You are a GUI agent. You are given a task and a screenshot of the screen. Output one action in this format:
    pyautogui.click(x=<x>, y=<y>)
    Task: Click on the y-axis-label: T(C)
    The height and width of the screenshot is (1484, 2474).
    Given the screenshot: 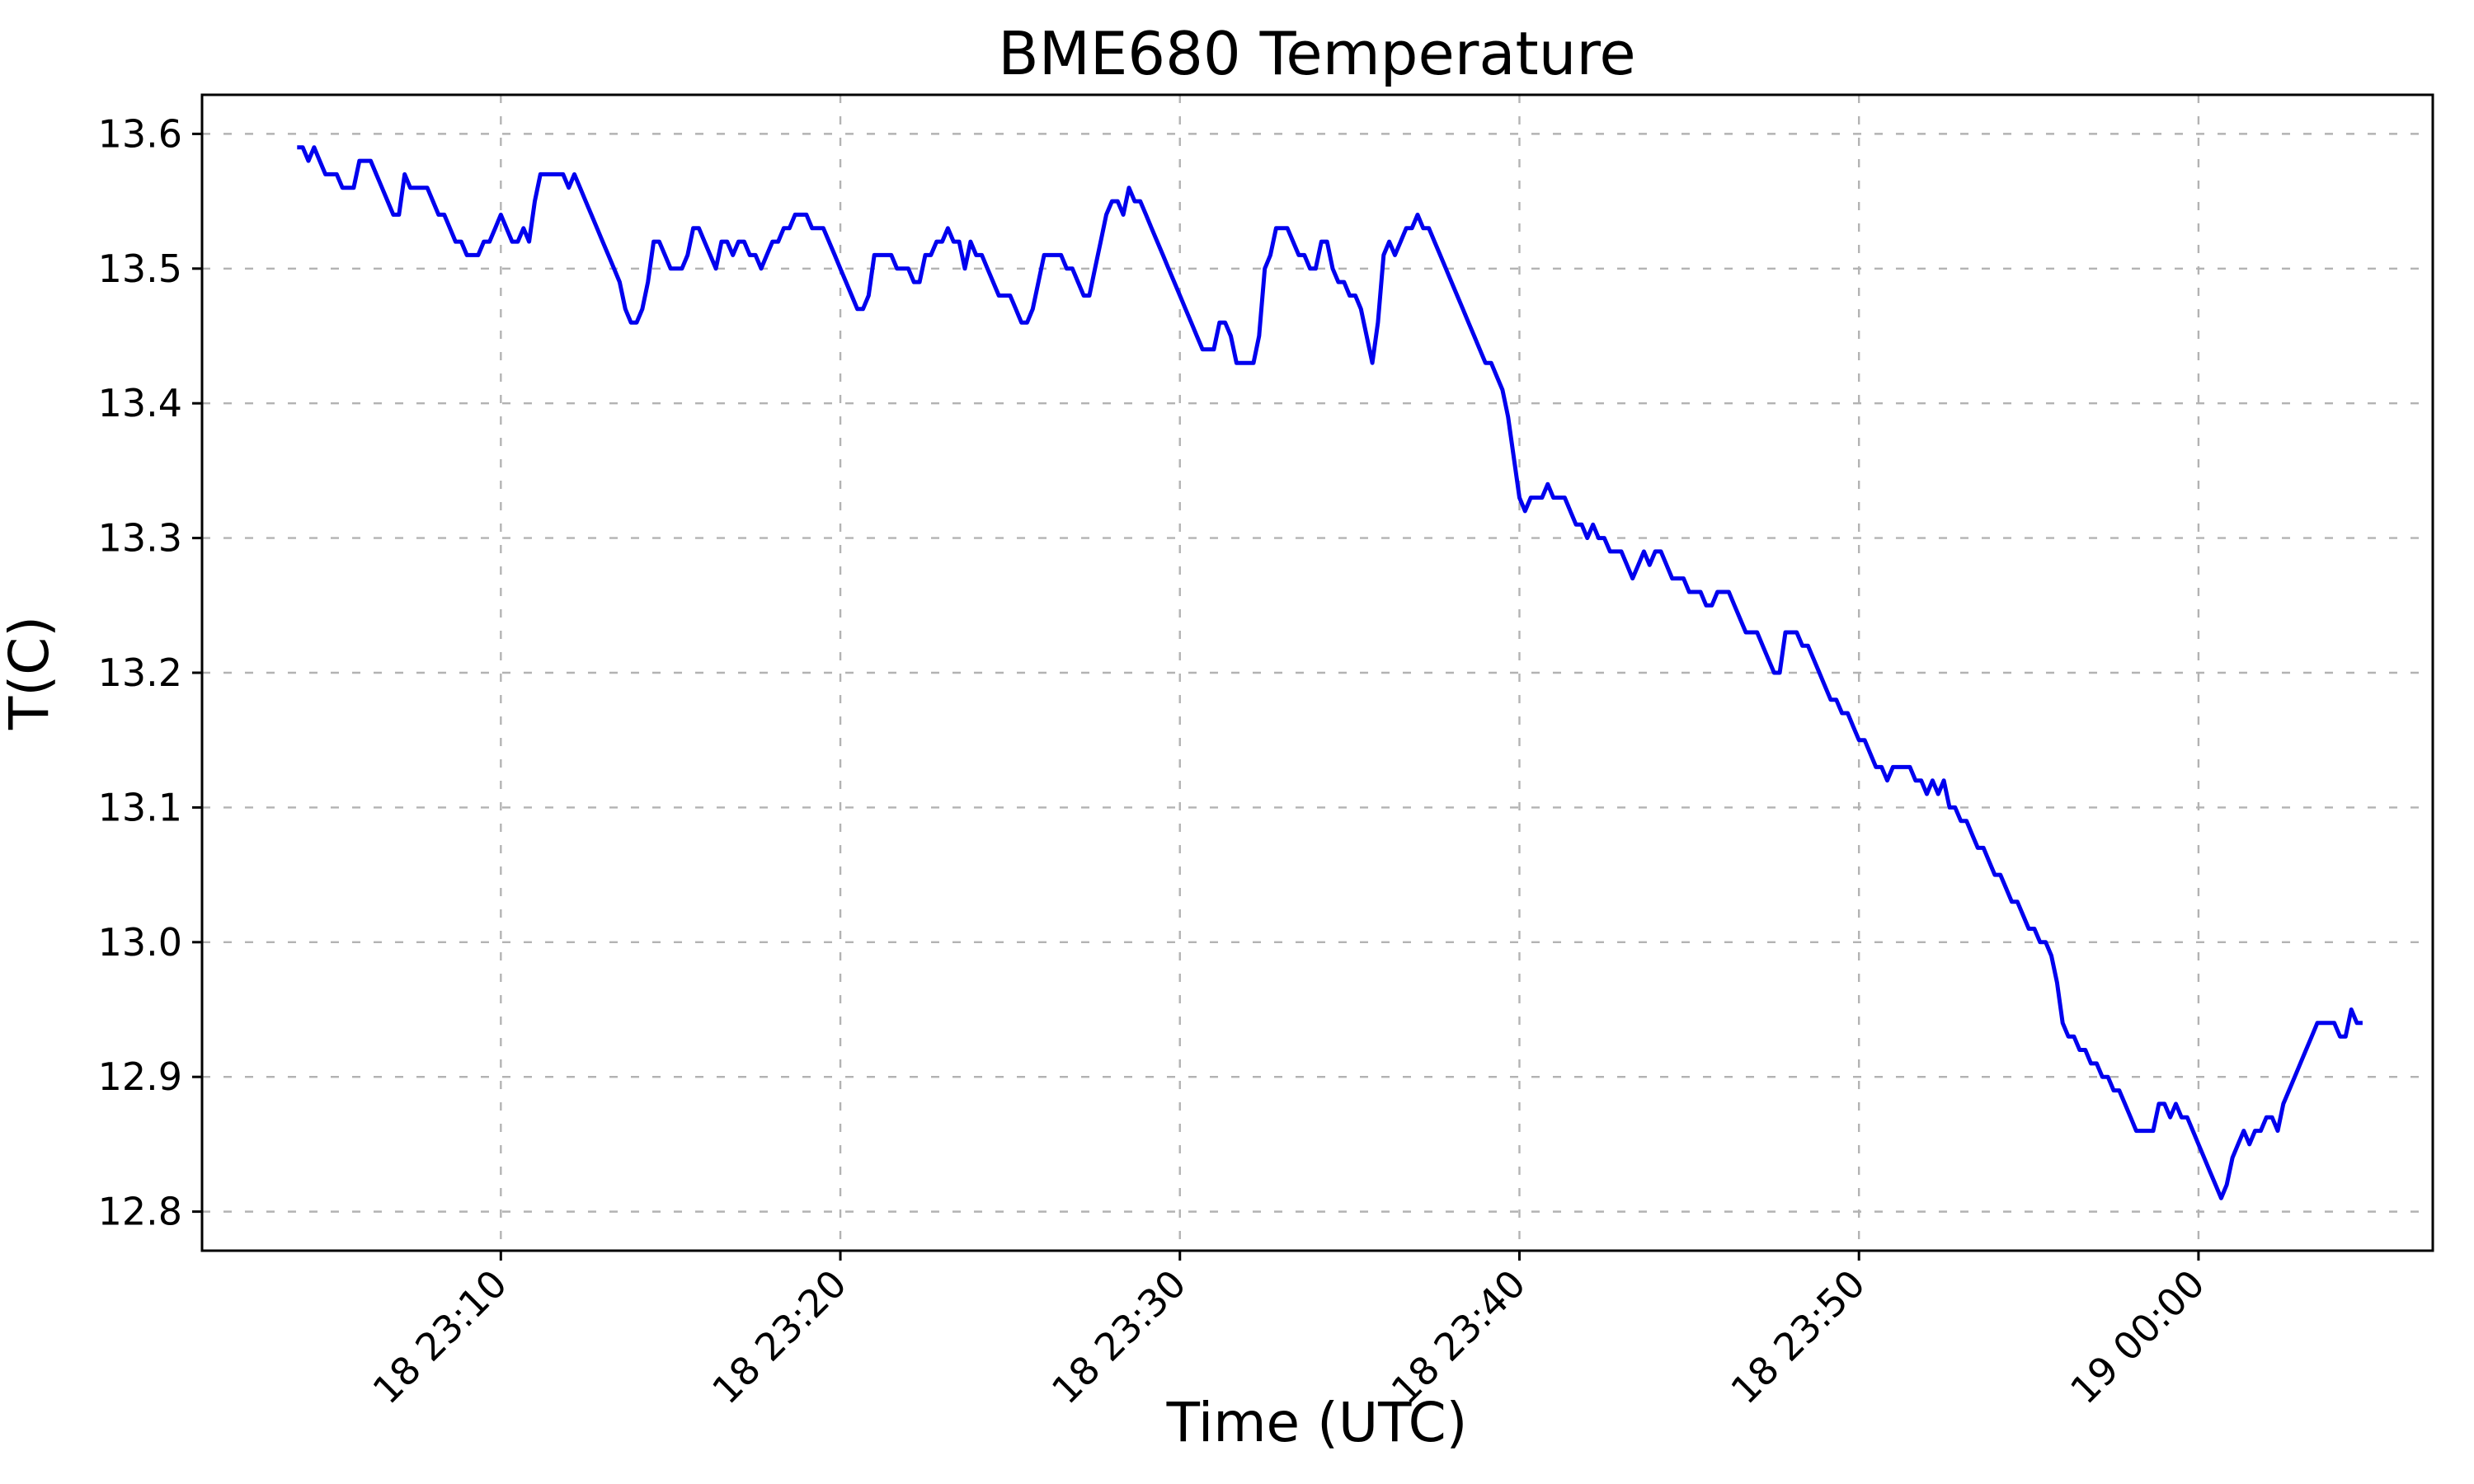 What is the action you would take?
    pyautogui.click(x=30, y=673)
    